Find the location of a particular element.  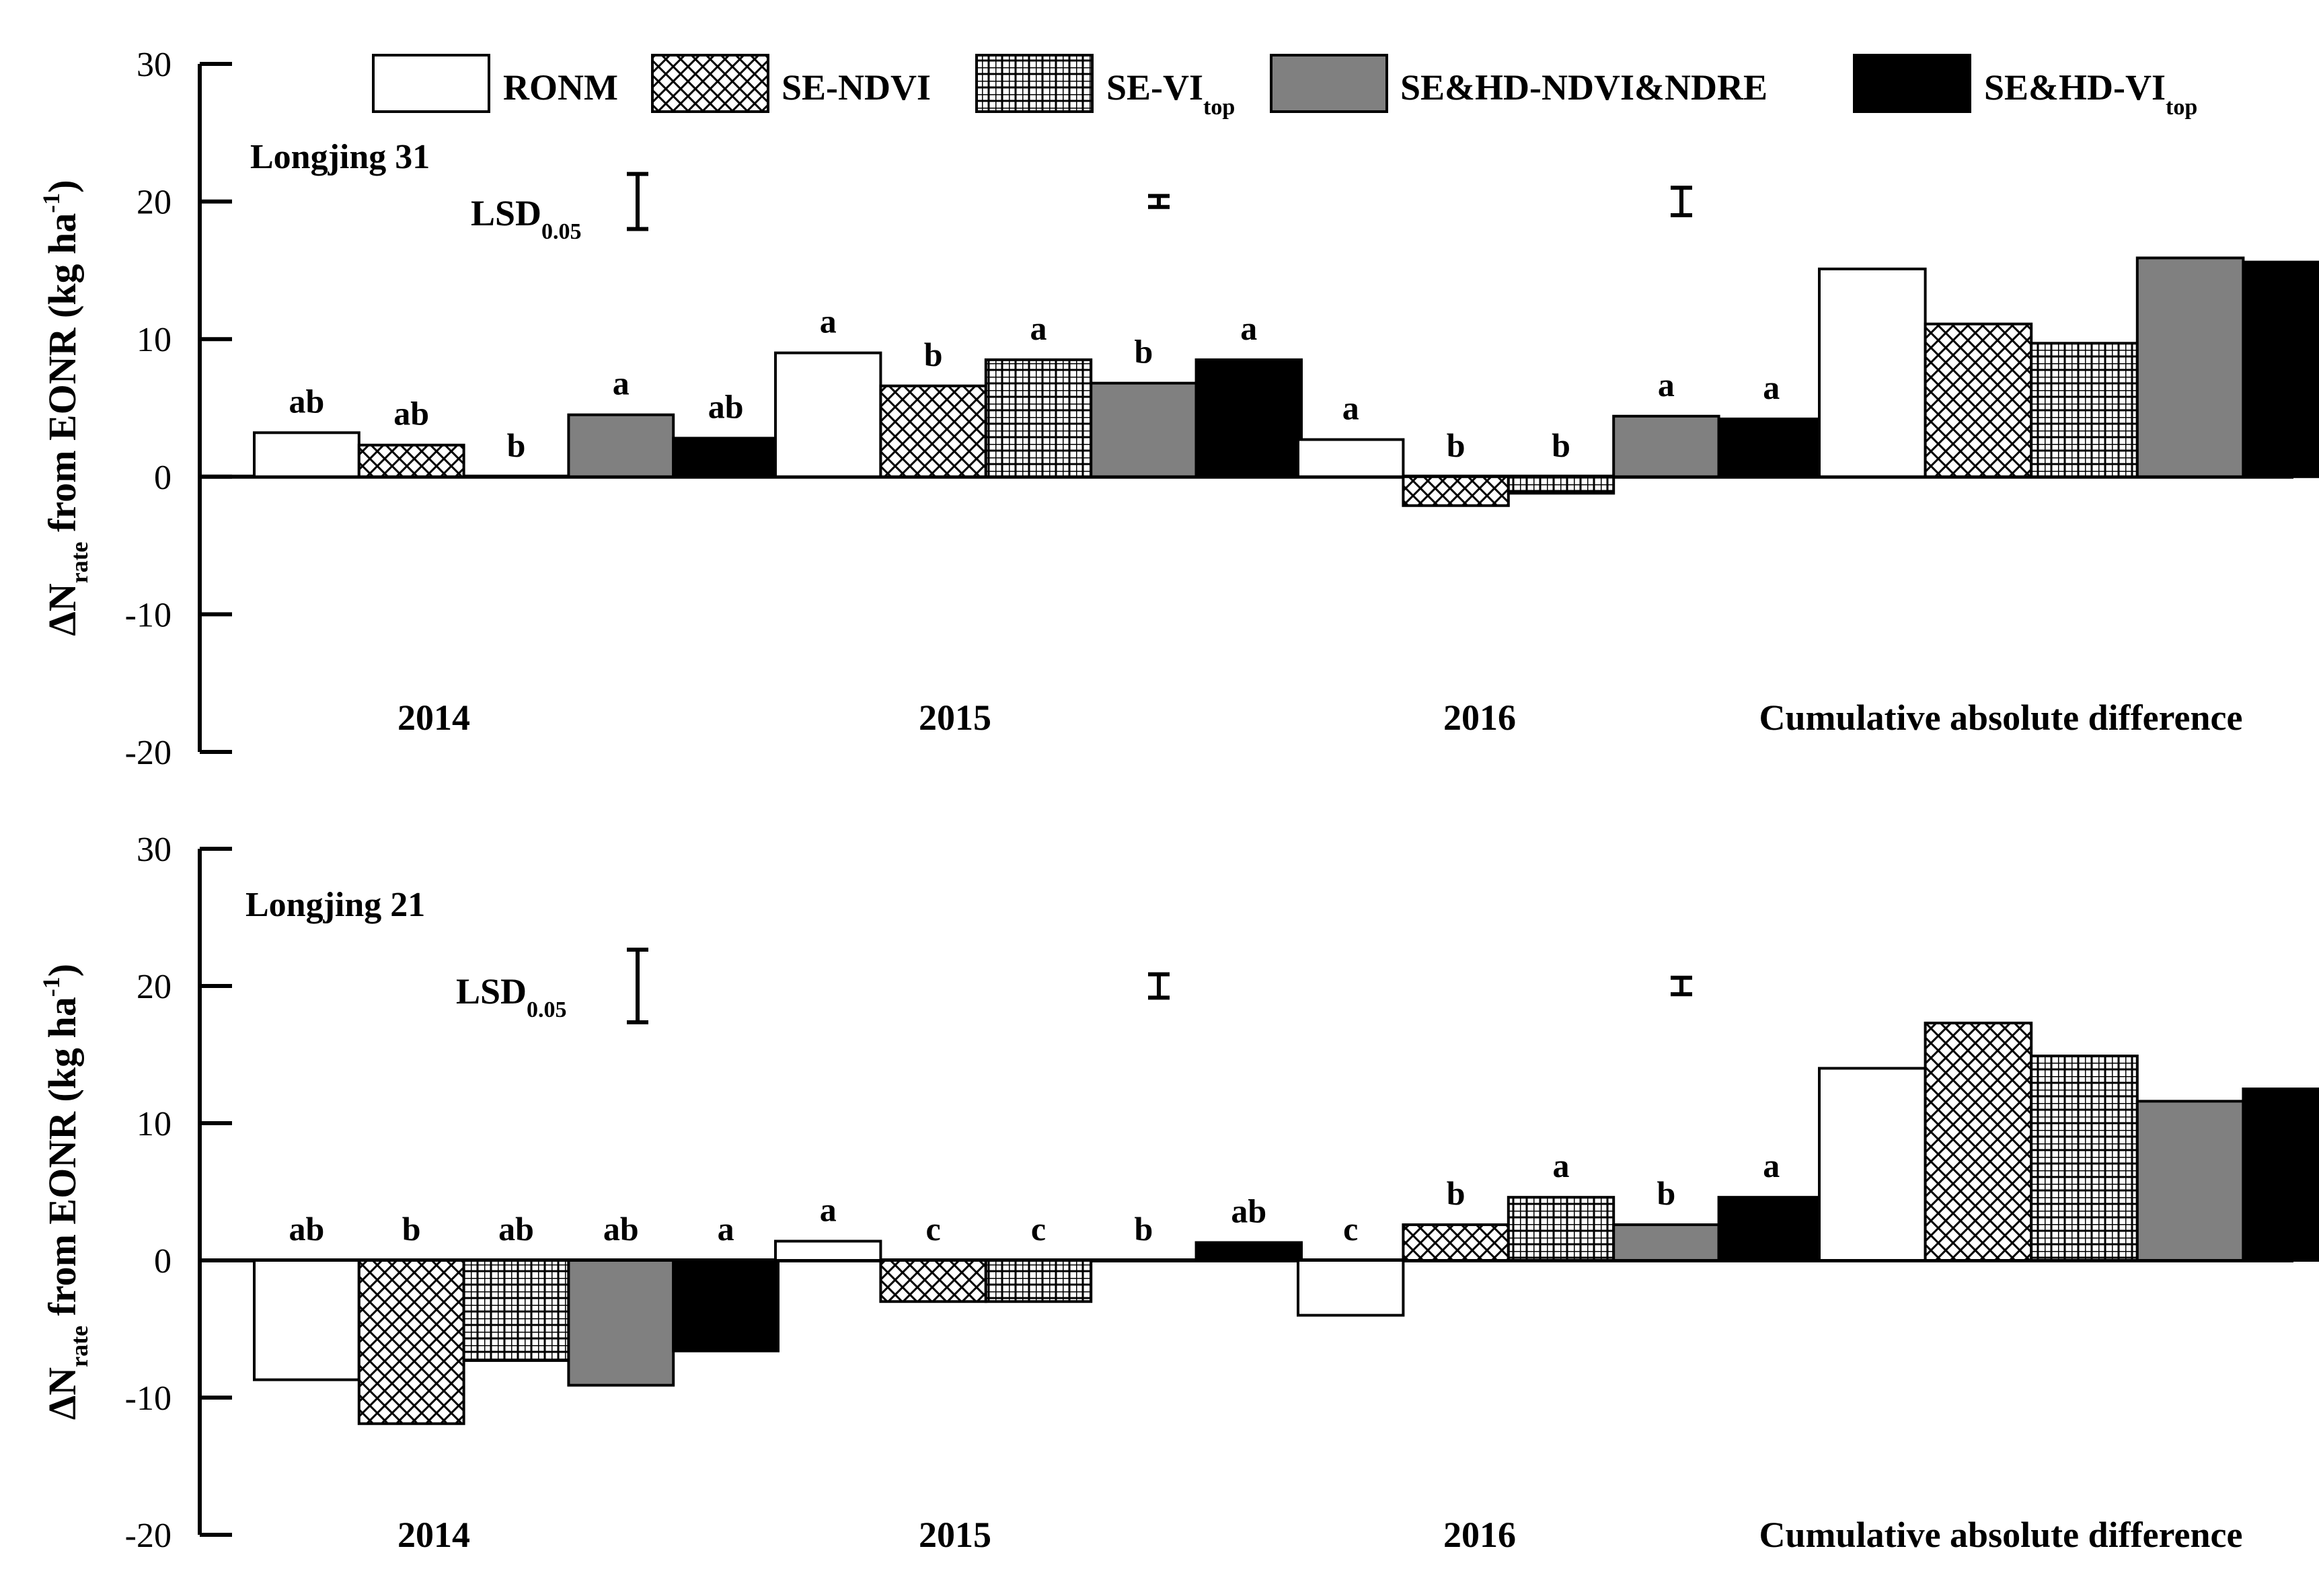

legend-label-2: SE-NDVI is located at coordinates (856, 88).